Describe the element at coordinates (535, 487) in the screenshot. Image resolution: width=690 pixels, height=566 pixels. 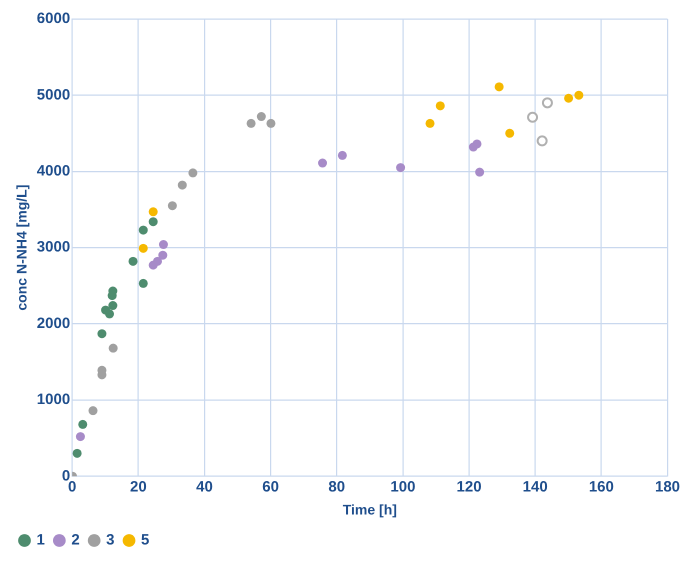
I see `x-tick-label: 140` at that location.